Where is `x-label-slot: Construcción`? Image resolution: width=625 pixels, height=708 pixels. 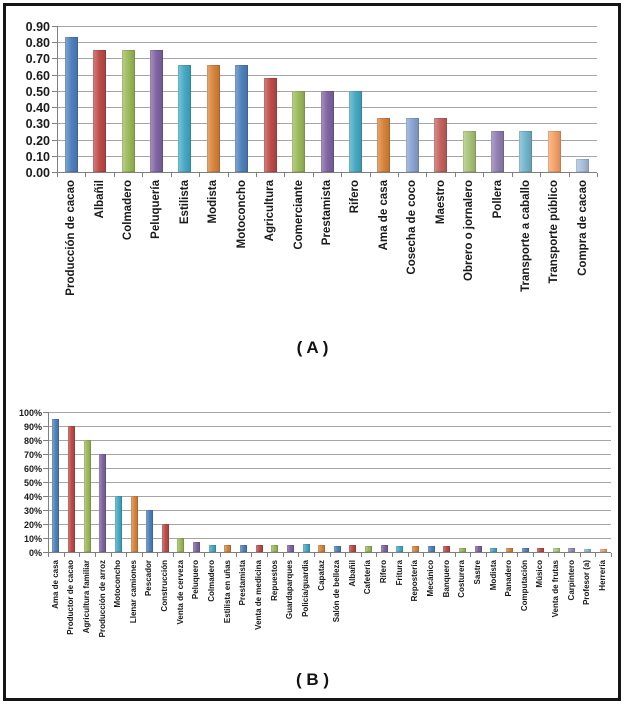
x-label-slot: Construcción is located at coordinates (165, 612).